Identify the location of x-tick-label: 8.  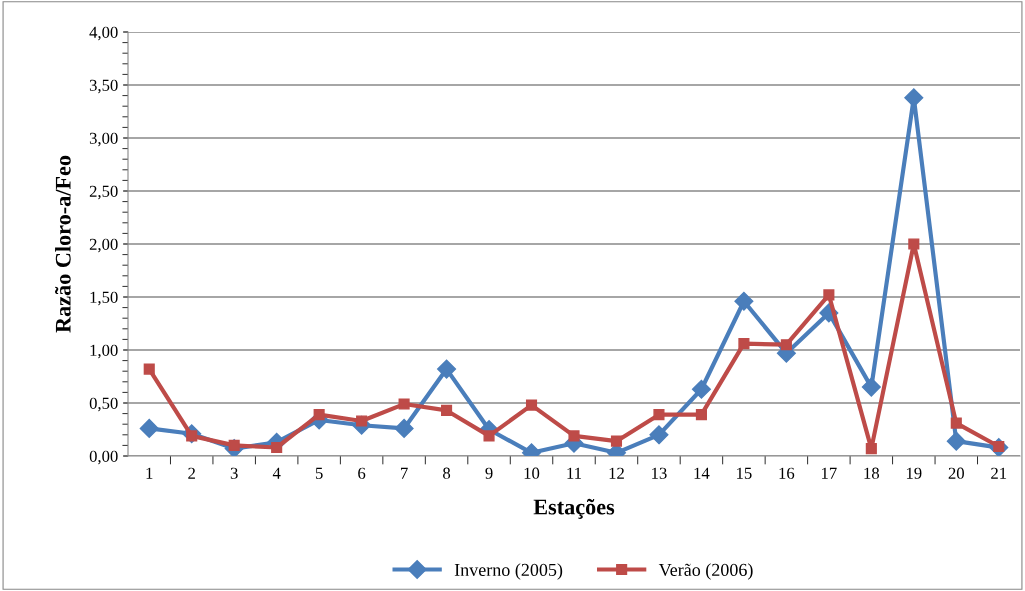
(447, 473).